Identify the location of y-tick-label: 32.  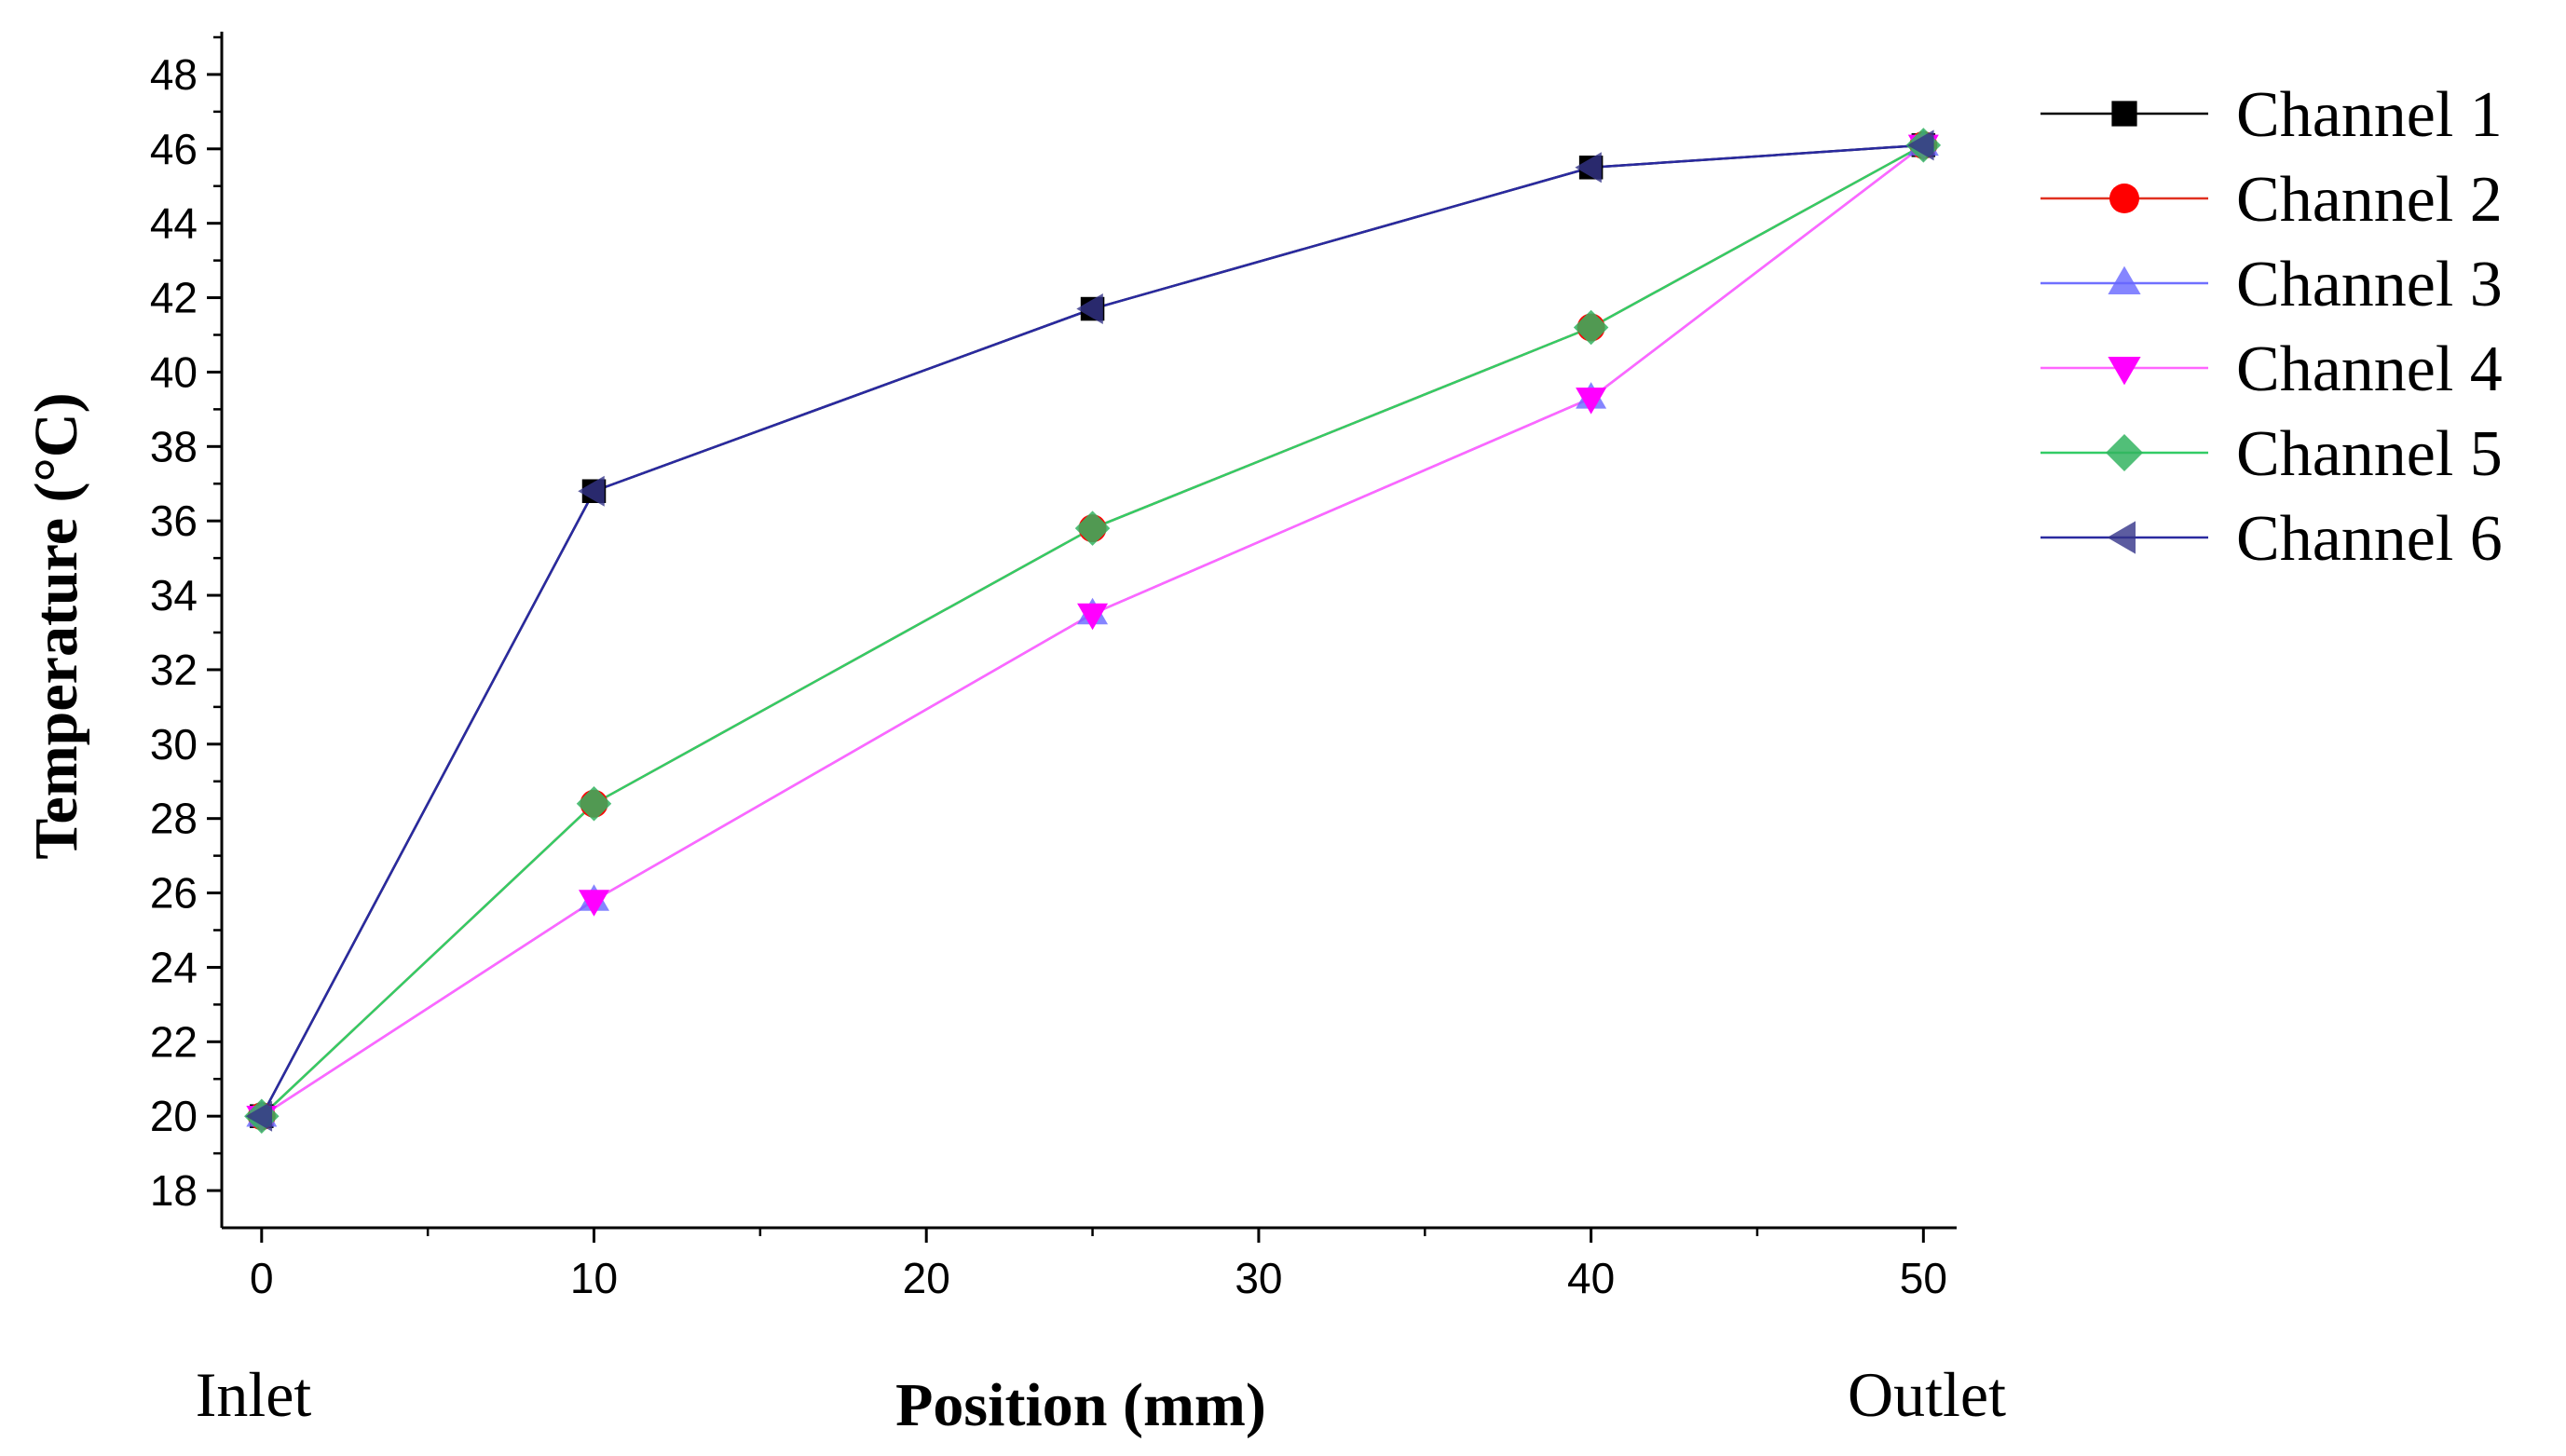
(174, 670).